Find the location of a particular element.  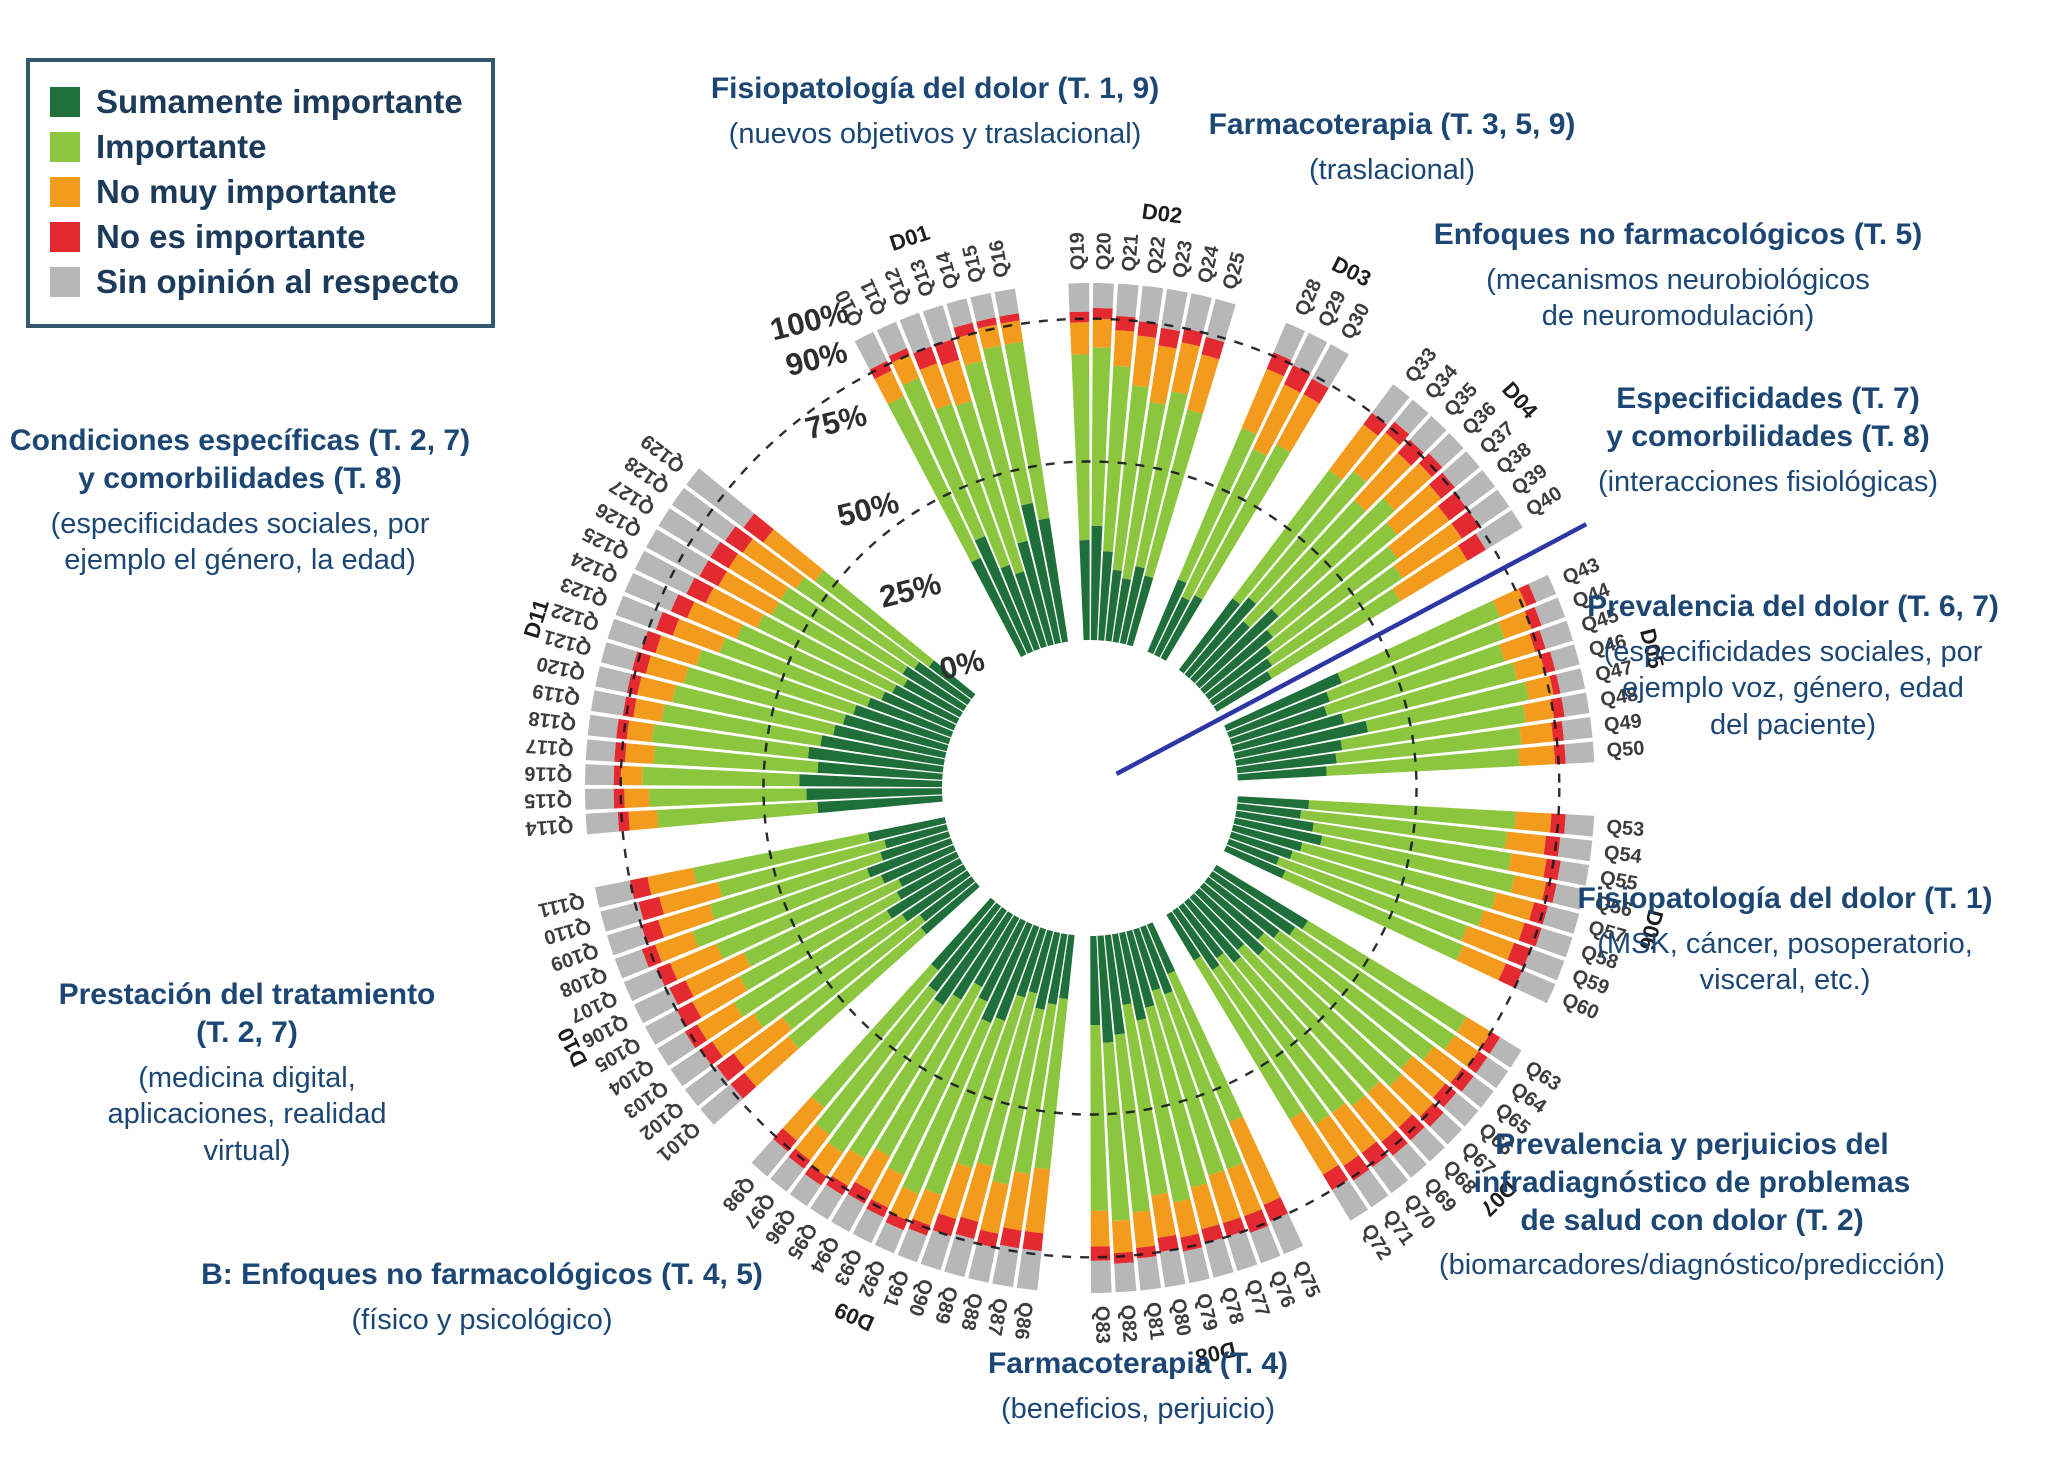

bar-segment-Q121-no_es_importante is located at coordinates (641, 662).